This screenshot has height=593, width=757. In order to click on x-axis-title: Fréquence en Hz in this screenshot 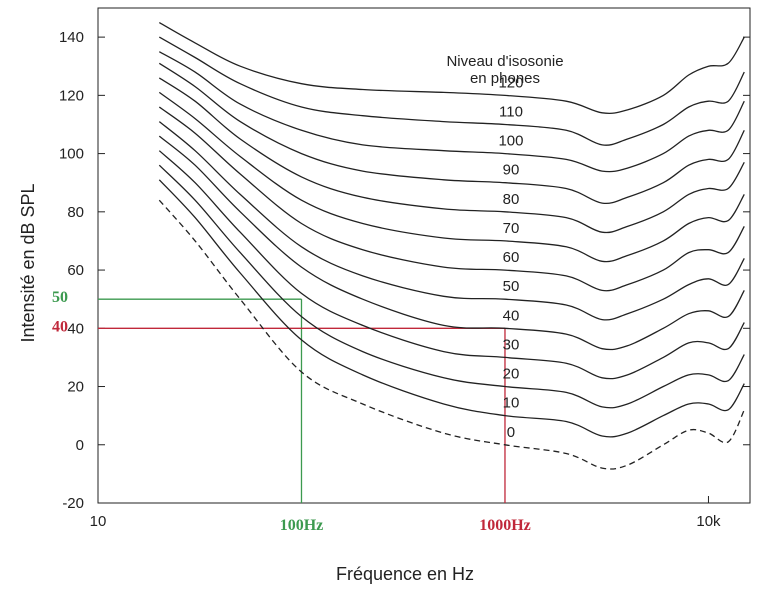, I will do `click(405, 574)`.